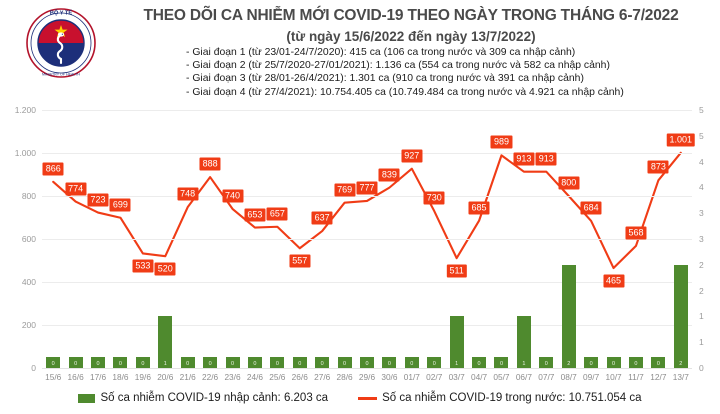  What do you see at coordinates (61, 13) in the screenshot?
I see `logo-top-text: BỘ Y TẾ` at bounding box center [61, 13].